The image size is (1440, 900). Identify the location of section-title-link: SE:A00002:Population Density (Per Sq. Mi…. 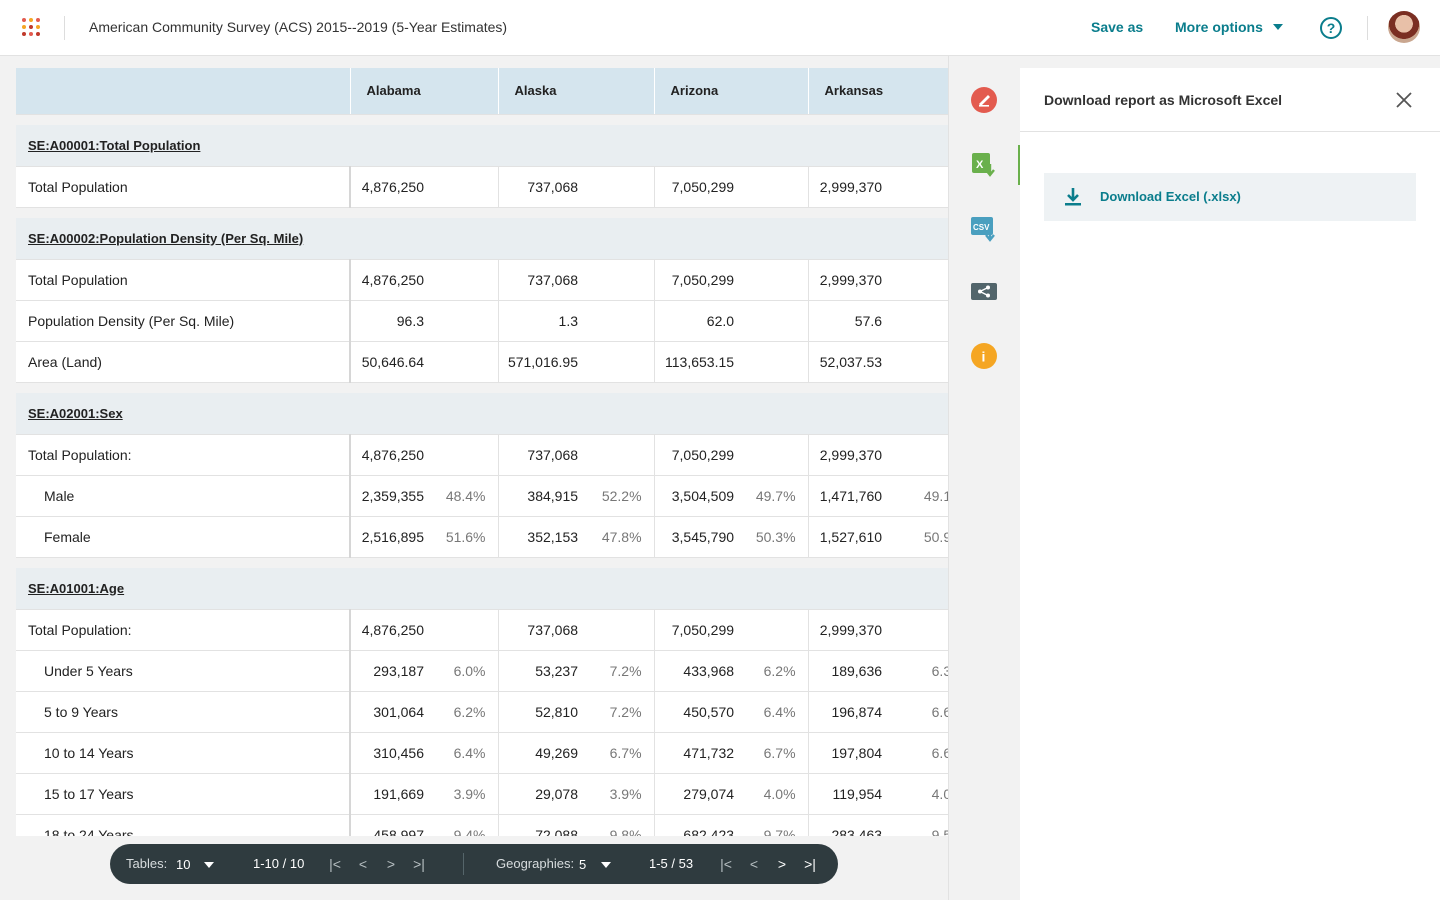
(166, 238).